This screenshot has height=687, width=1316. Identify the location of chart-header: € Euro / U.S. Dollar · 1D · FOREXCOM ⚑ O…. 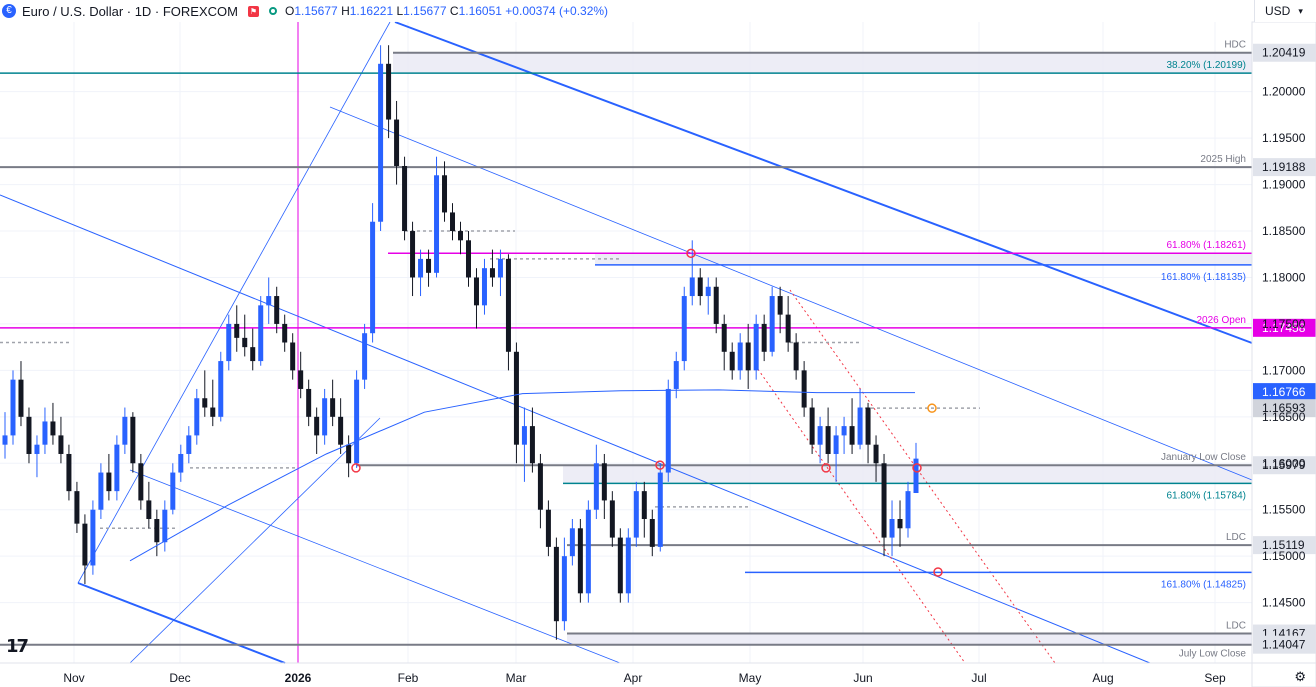
(307, 11).